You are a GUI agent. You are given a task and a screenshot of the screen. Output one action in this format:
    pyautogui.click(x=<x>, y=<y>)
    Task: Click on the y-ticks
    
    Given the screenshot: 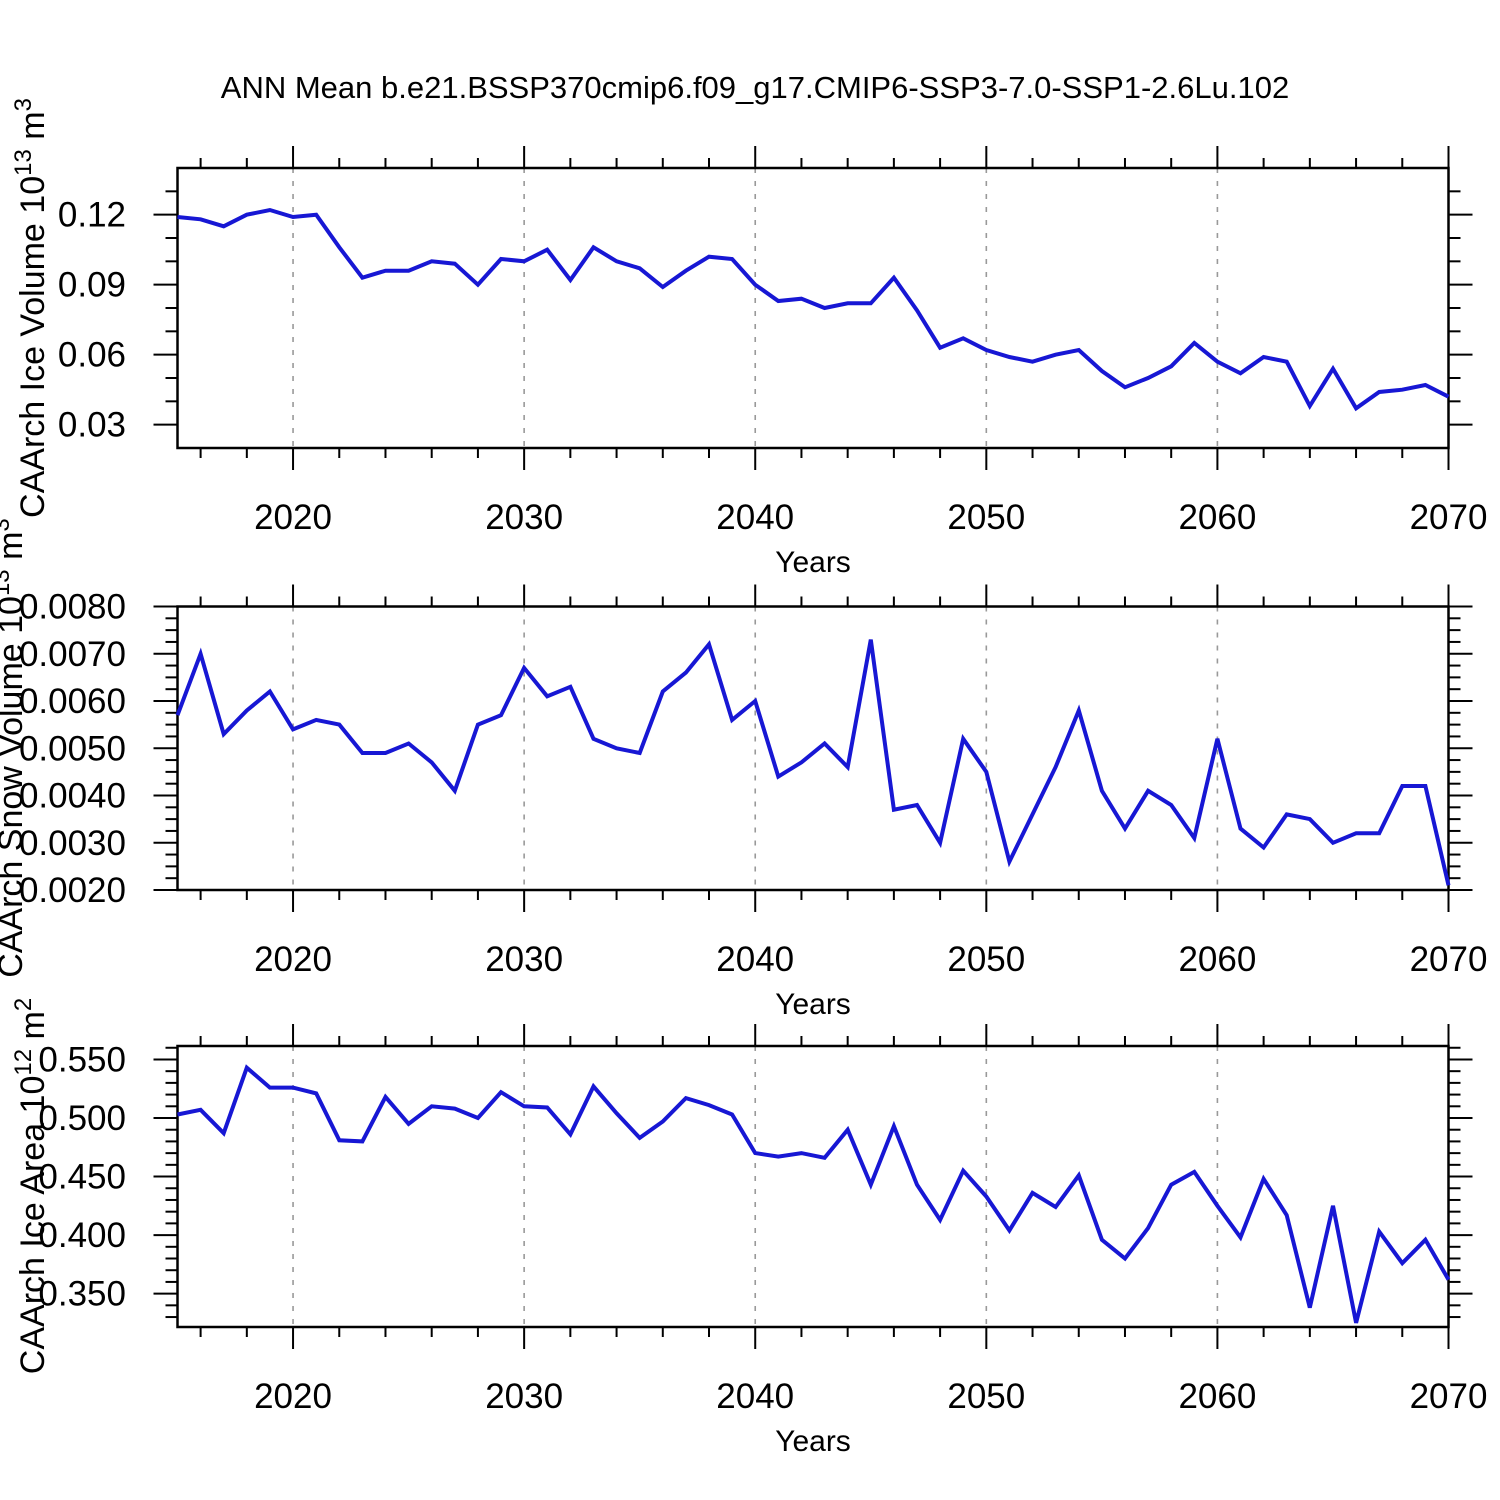 What is the action you would take?
    pyautogui.click(x=813, y=308)
    